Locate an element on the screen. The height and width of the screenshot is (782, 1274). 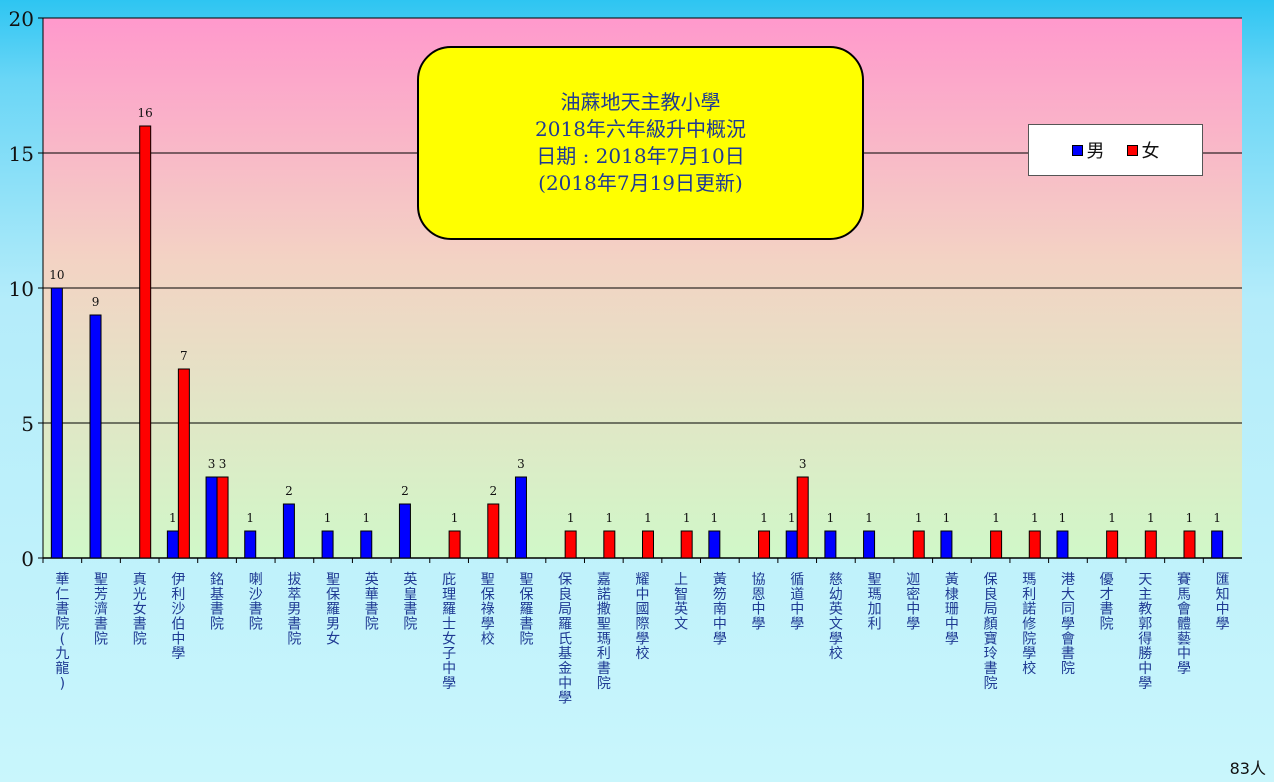
x-tick-label: 循道中學 is located at coordinates (797, 602).